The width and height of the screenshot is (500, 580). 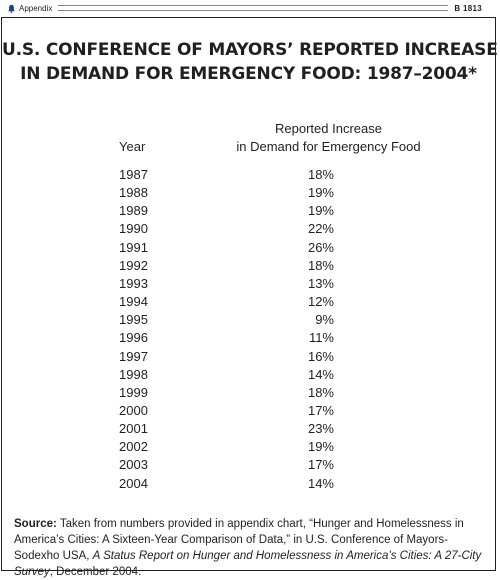 I want to click on table-row: 1999 18%, so click(x=248, y=393).